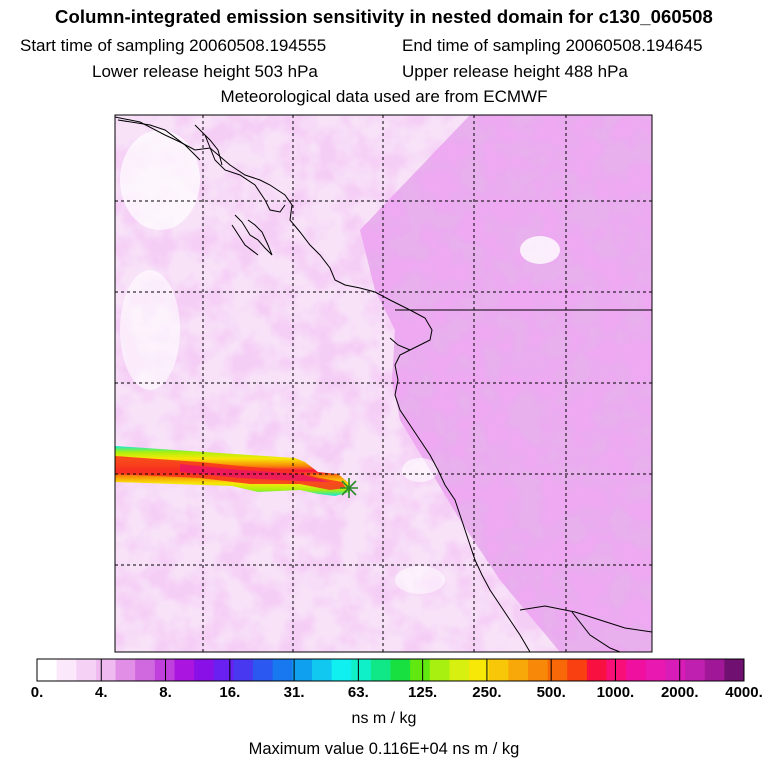 This screenshot has width=768, height=768. Describe the element at coordinates (358, 692) in the screenshot. I see `colorbar-tick-label: 63.` at that location.